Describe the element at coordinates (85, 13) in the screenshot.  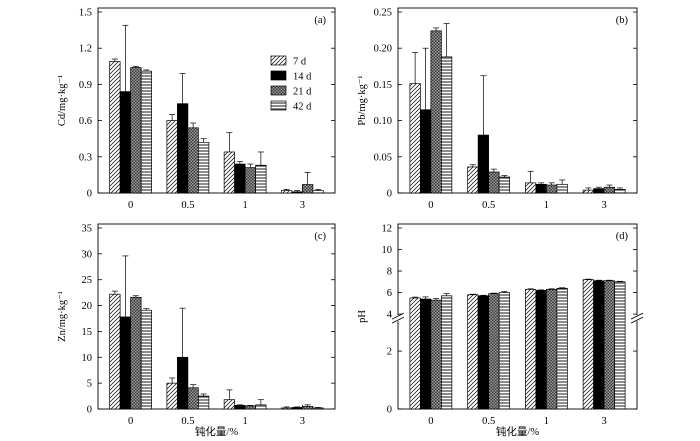
I see `y-tick-label: 1.5` at that location.